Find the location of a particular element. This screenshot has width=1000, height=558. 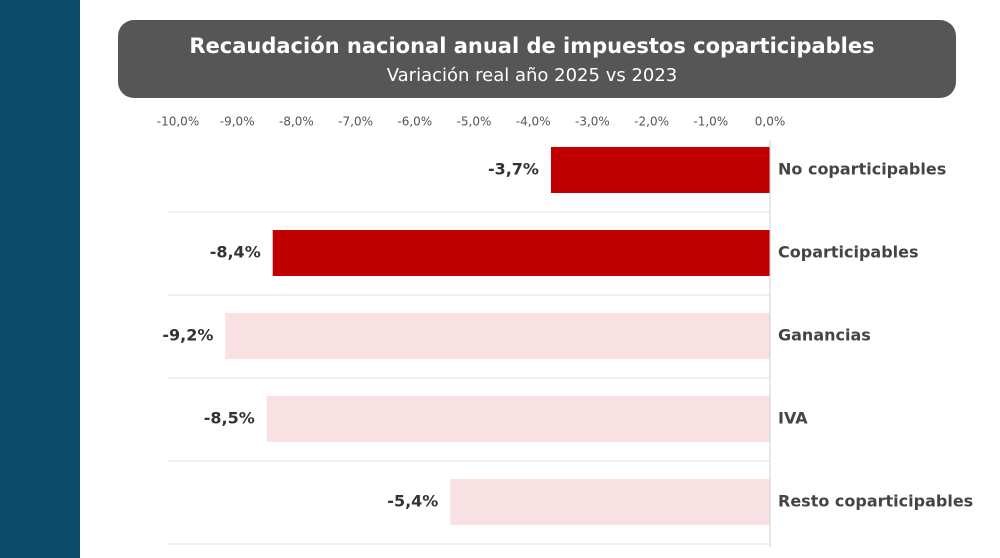

category-label: No coparticipables is located at coordinates (862, 169).